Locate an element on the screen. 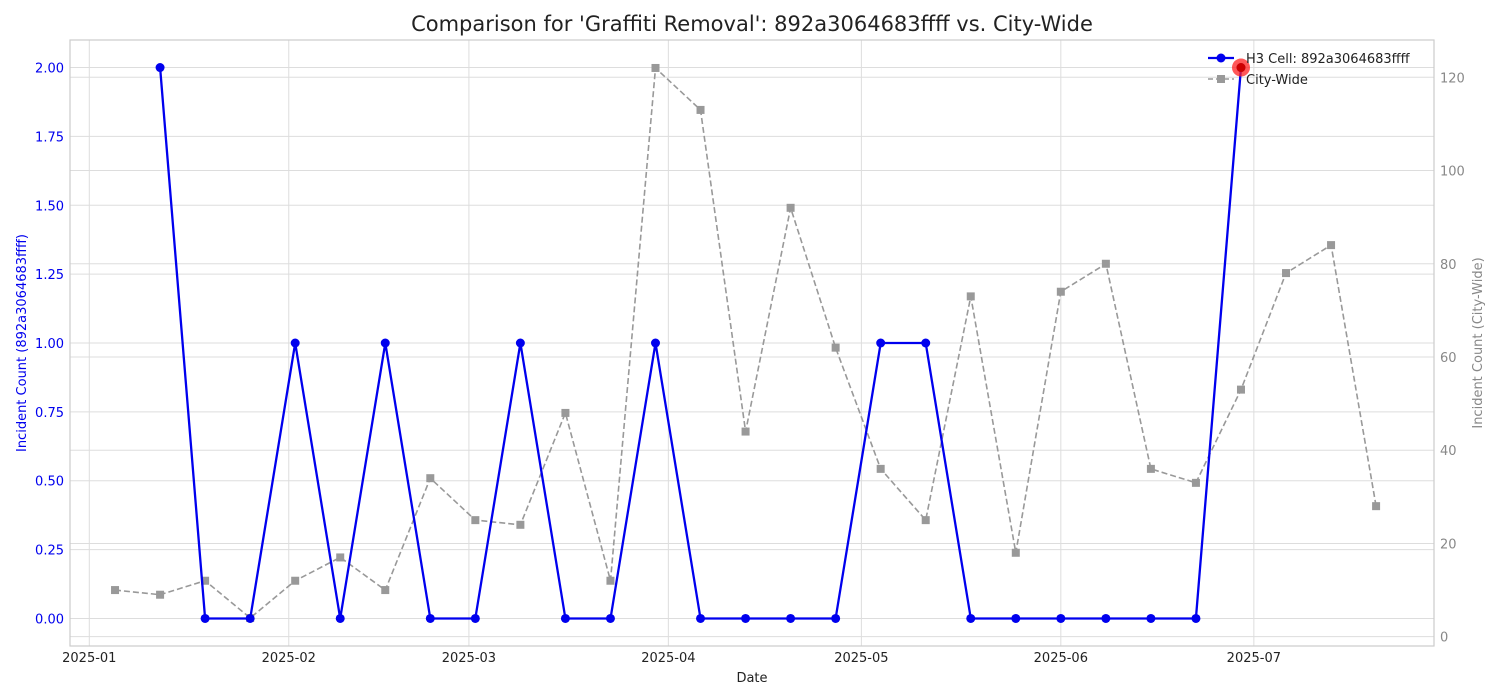 The width and height of the screenshot is (1500, 700). y-tick-label-right: 0 is located at coordinates (1444, 638).